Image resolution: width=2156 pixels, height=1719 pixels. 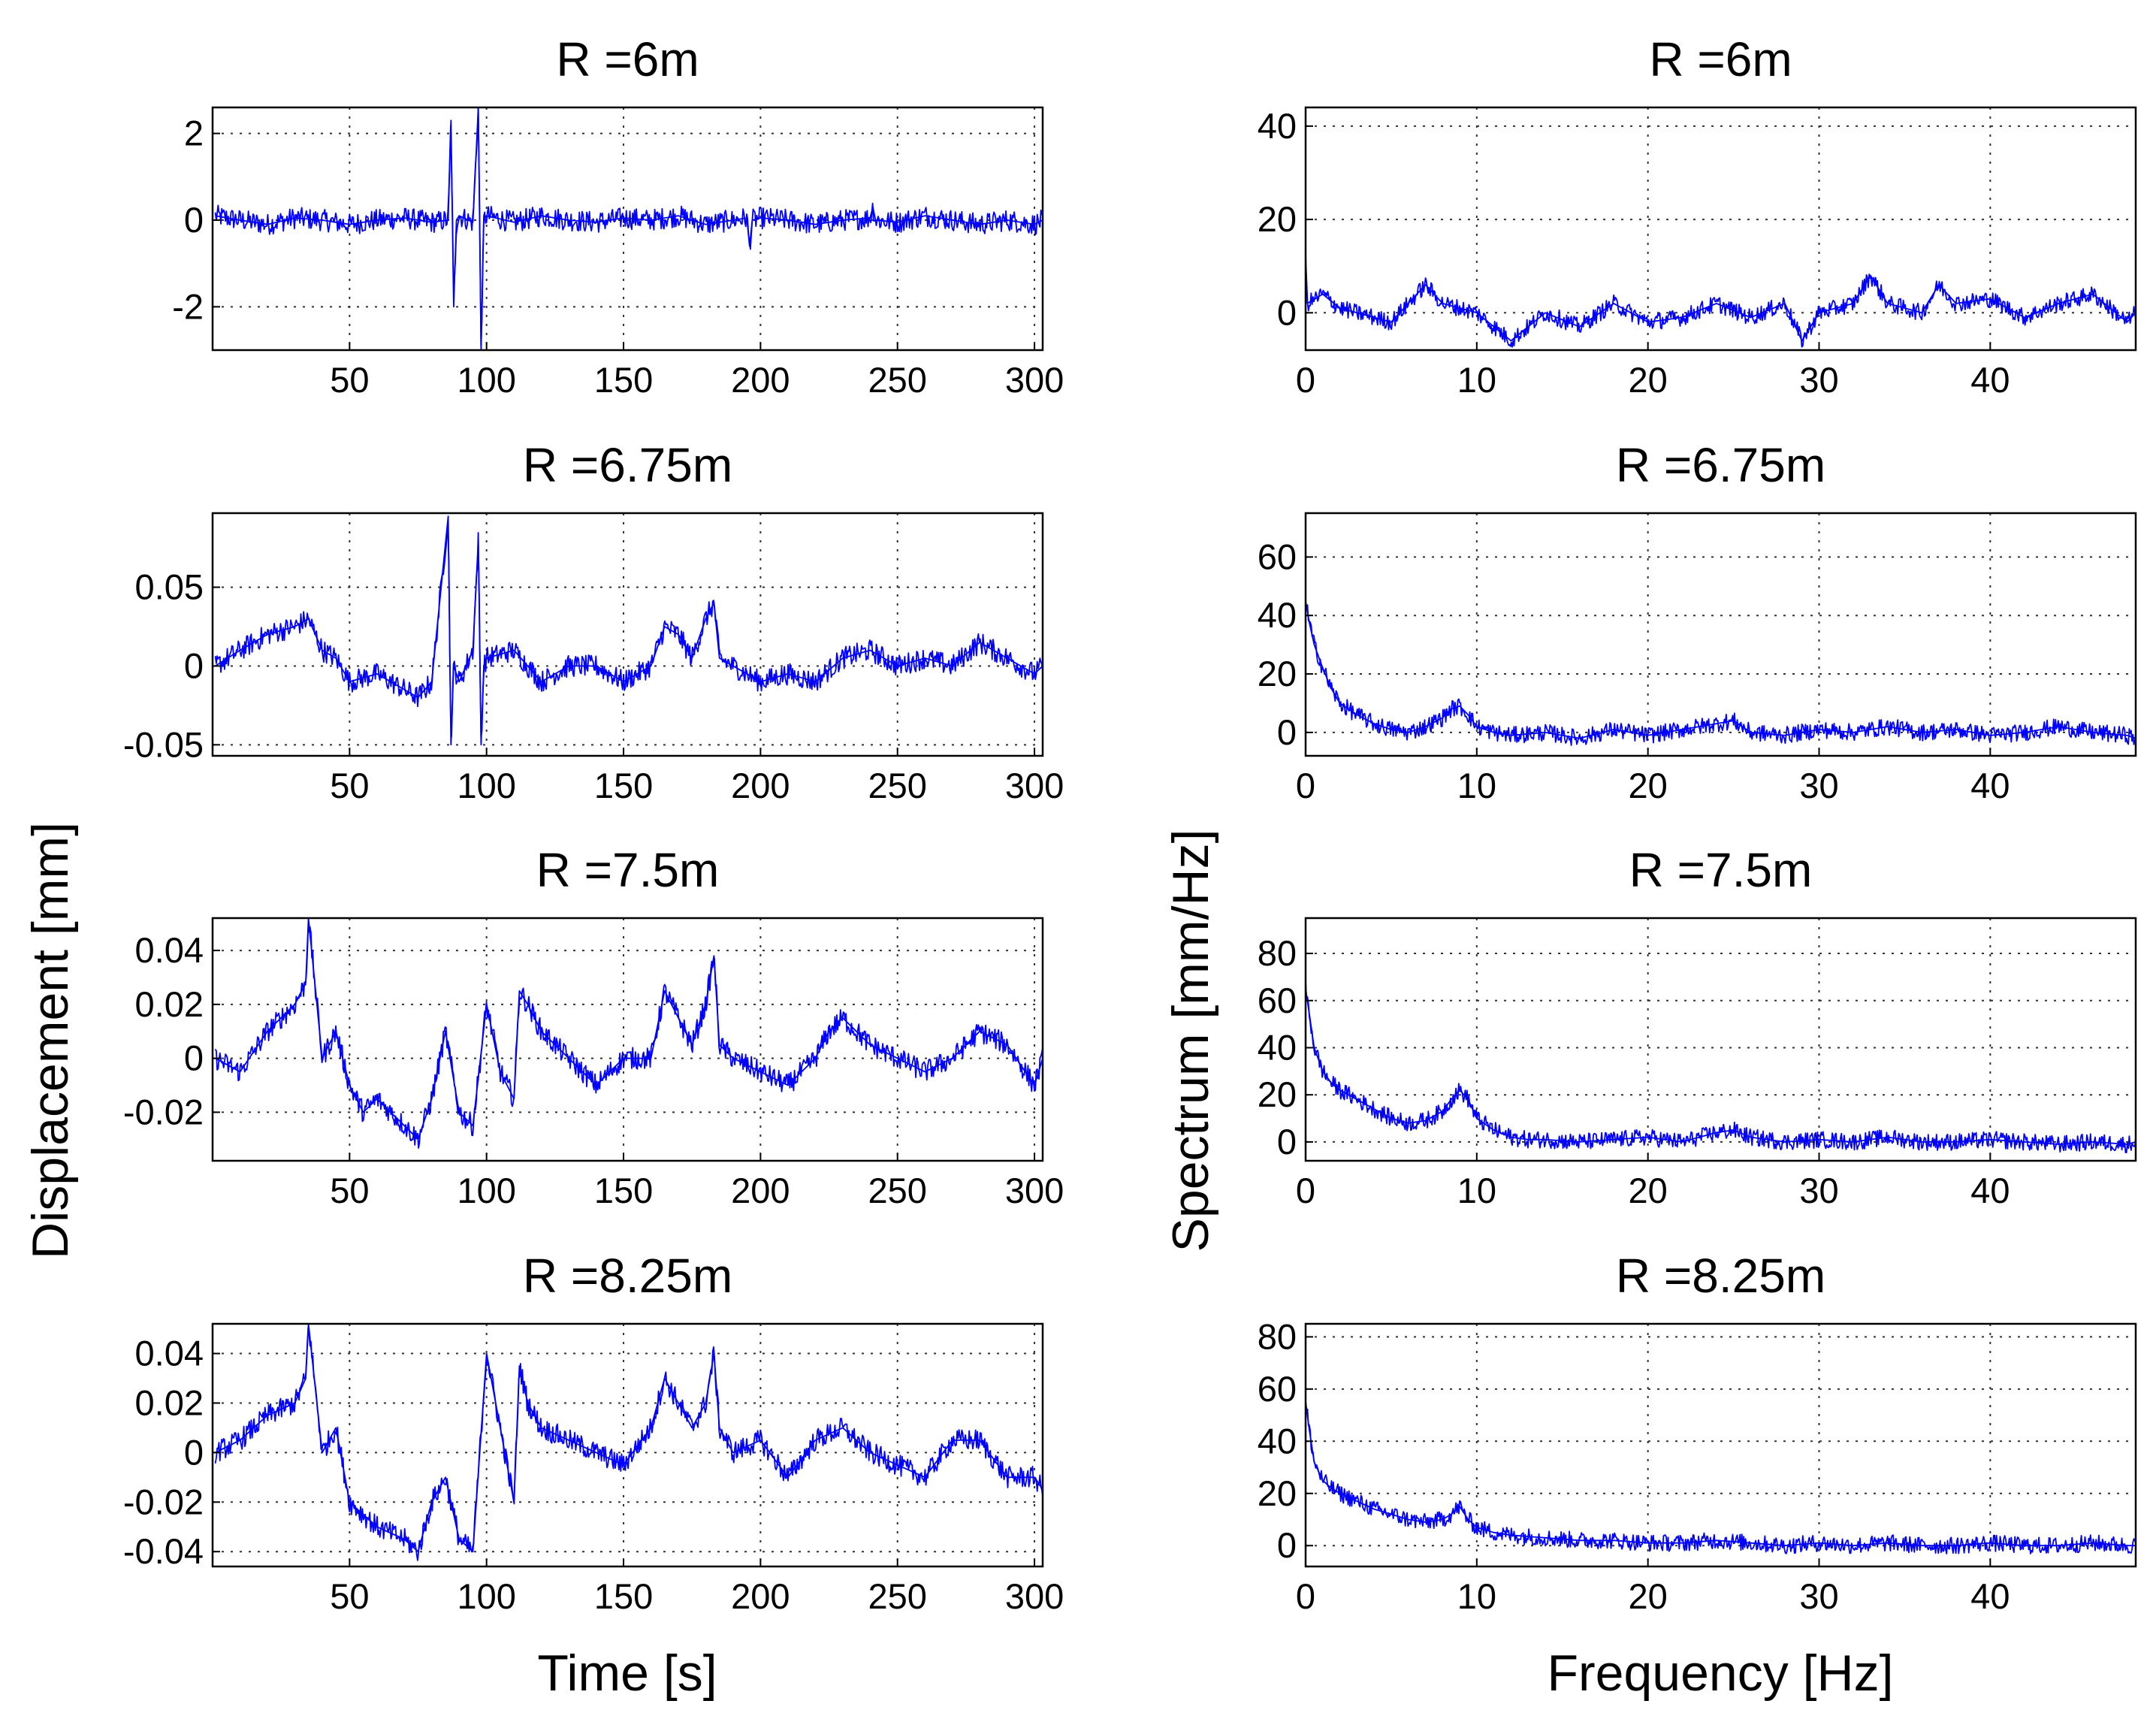 What do you see at coordinates (1720, 1673) in the screenshot?
I see `x-axis-label-frequency: Frequency [Hz]` at bounding box center [1720, 1673].